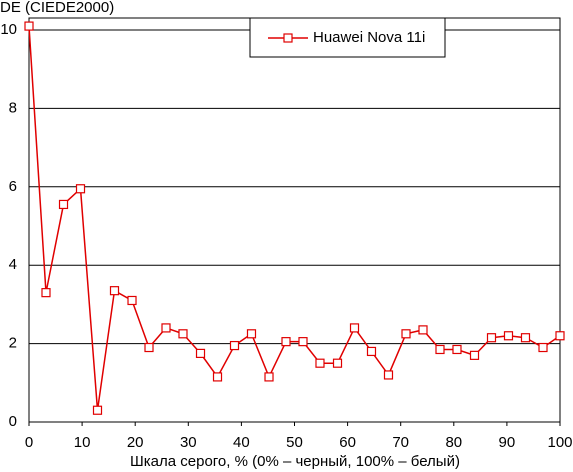 Image resolution: width=573 pixels, height=472 pixels. I want to click on y-axis-label: DE (CIEDE2000), so click(57, 8).